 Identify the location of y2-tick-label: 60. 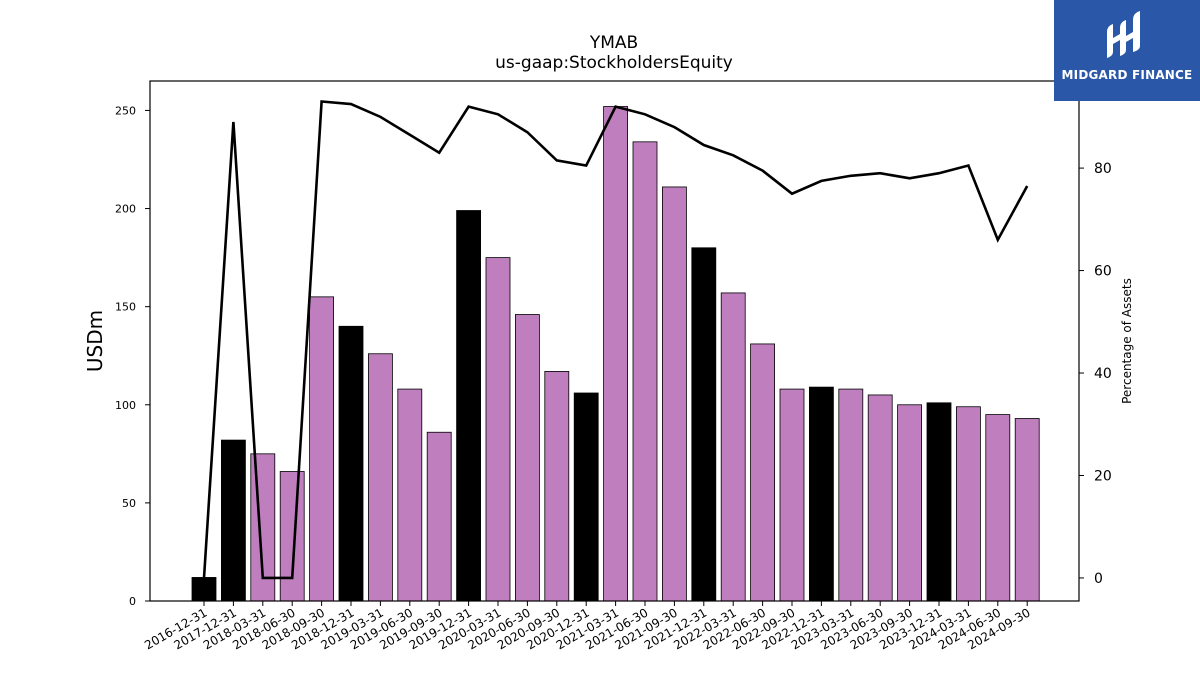
(1103, 272).